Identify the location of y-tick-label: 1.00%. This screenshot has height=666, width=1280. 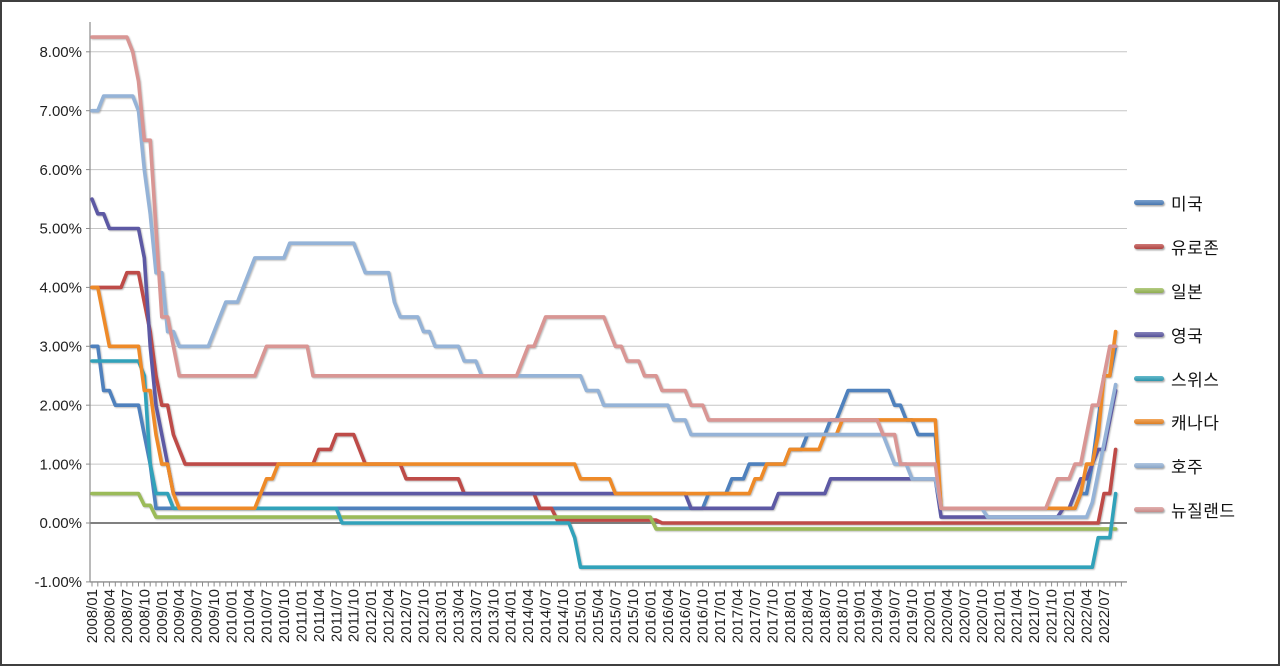
(60, 464).